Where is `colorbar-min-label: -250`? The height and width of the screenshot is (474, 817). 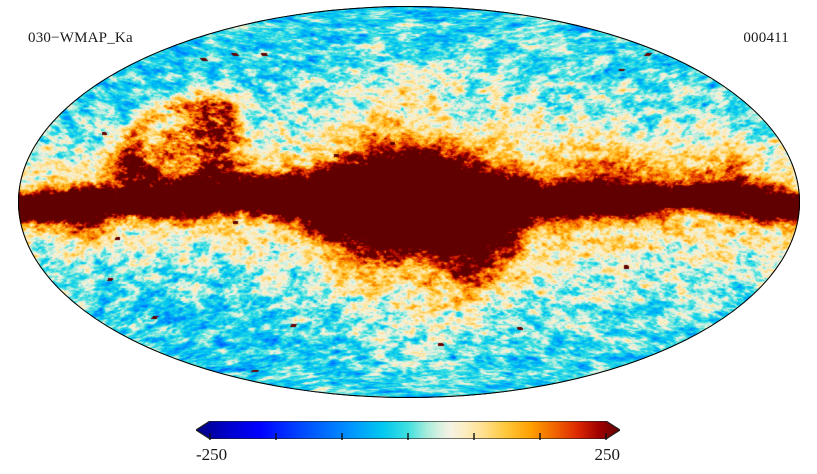 colorbar-min-label: -250 is located at coordinates (212, 454).